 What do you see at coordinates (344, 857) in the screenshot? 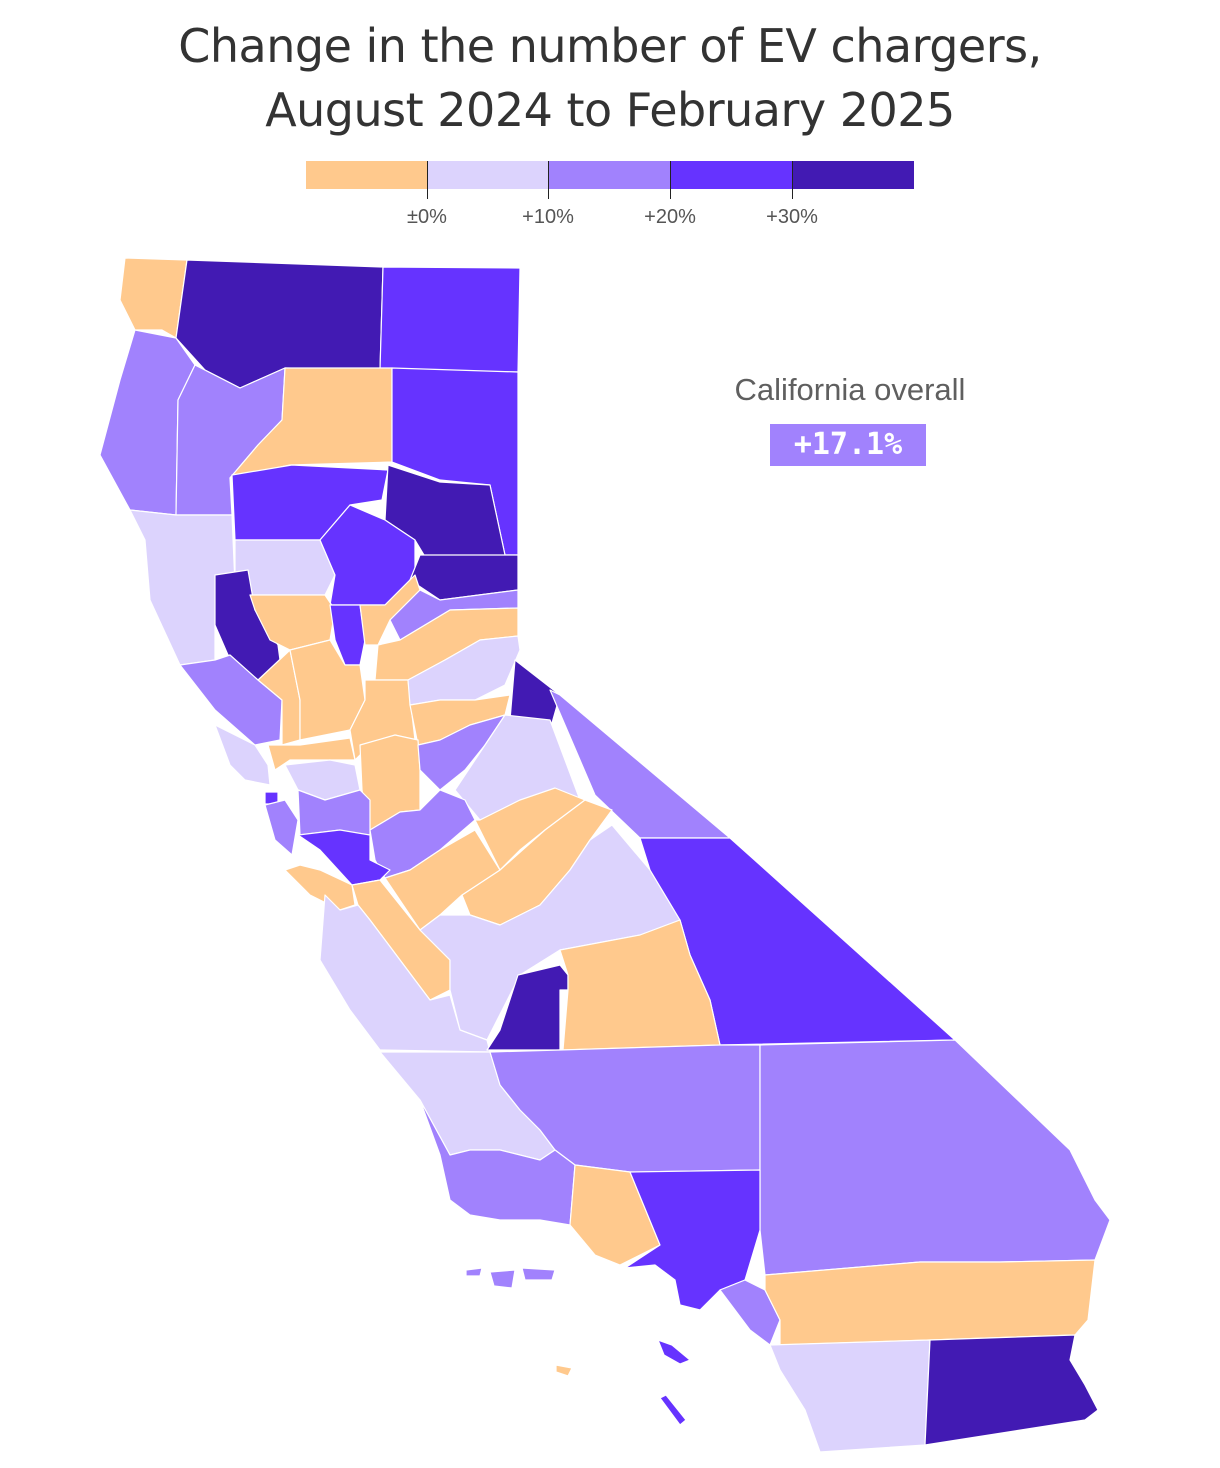
I see `county-santa-clara` at bounding box center [344, 857].